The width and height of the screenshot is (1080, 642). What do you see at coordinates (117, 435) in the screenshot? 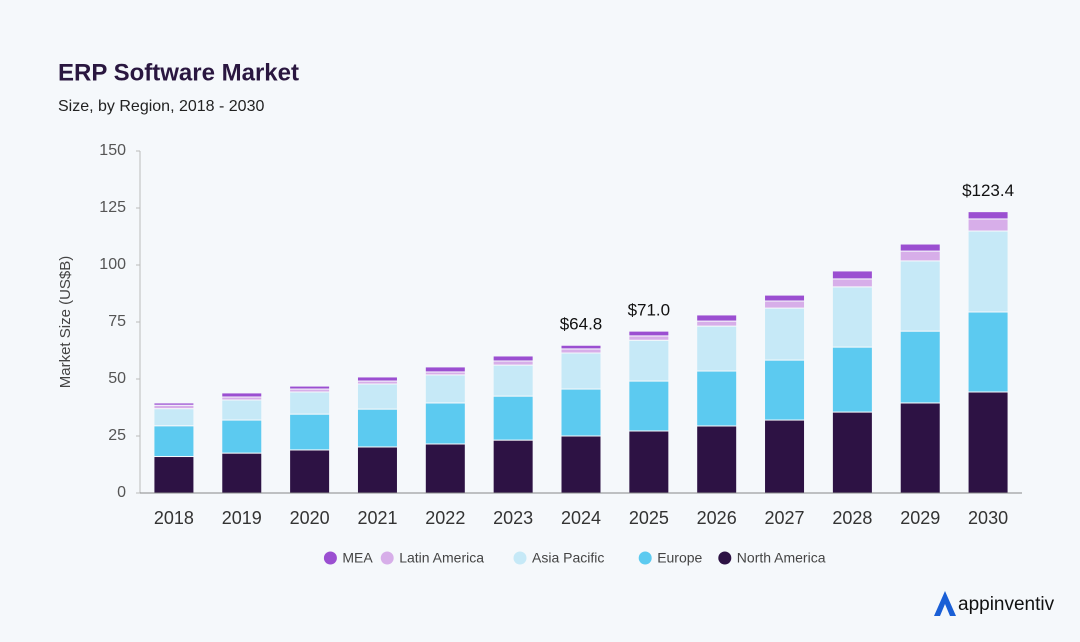
I see `y-tick-label: 25` at bounding box center [117, 435].